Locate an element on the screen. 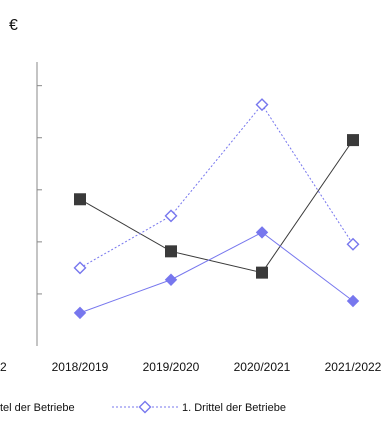  legend-label-0: tel der Betriebe is located at coordinates (37, 408).